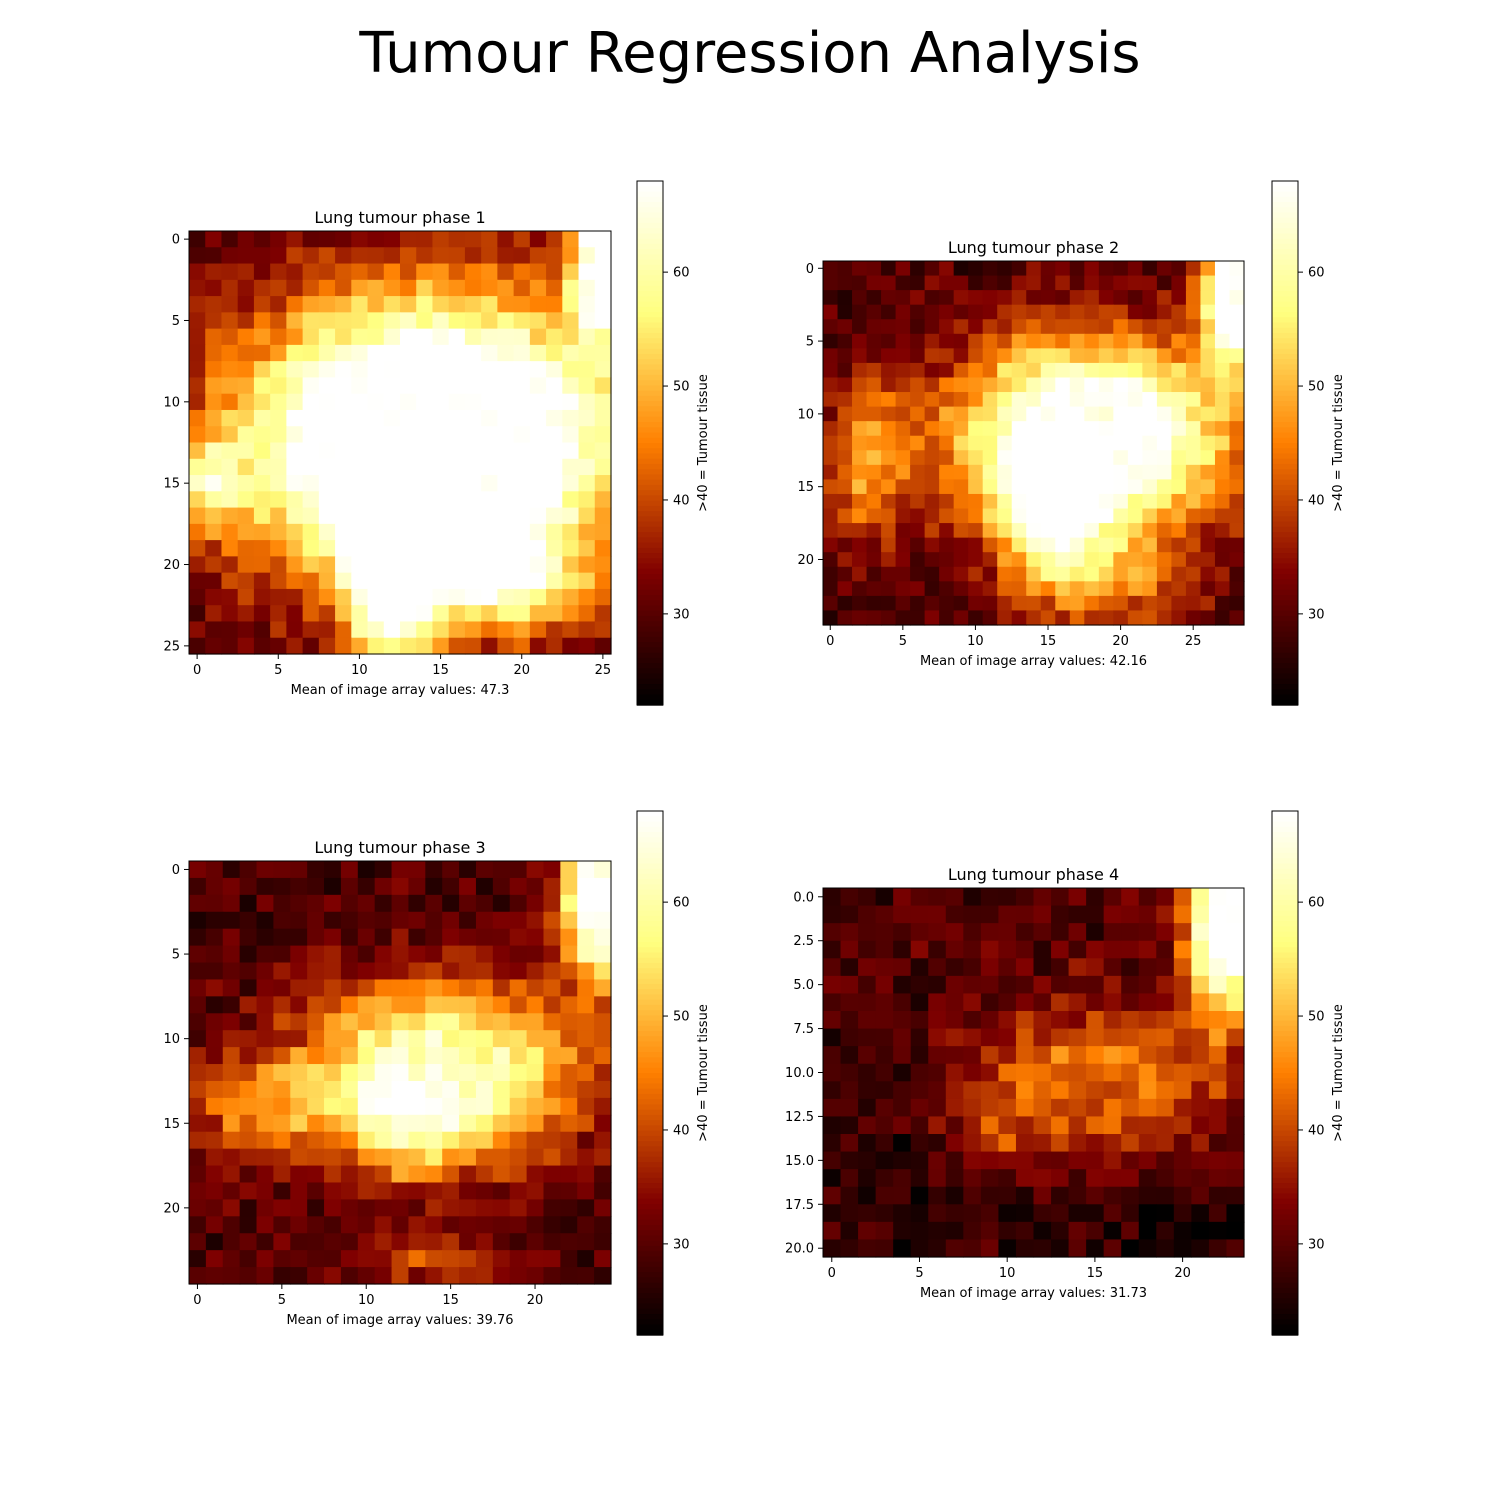 Image resolution: width=1500 pixels, height=1500 pixels. Describe the element at coordinates (830, 641) in the screenshot. I see `x-tick-label: 0` at that location.